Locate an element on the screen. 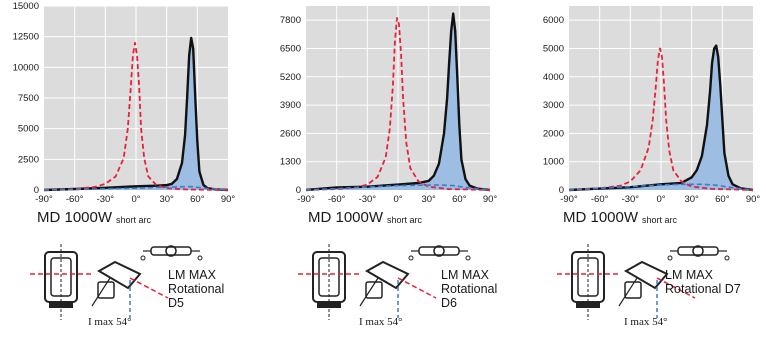 The width and height of the screenshot is (766, 338). y-tick-label: 4000 is located at coordinates (553, 77).